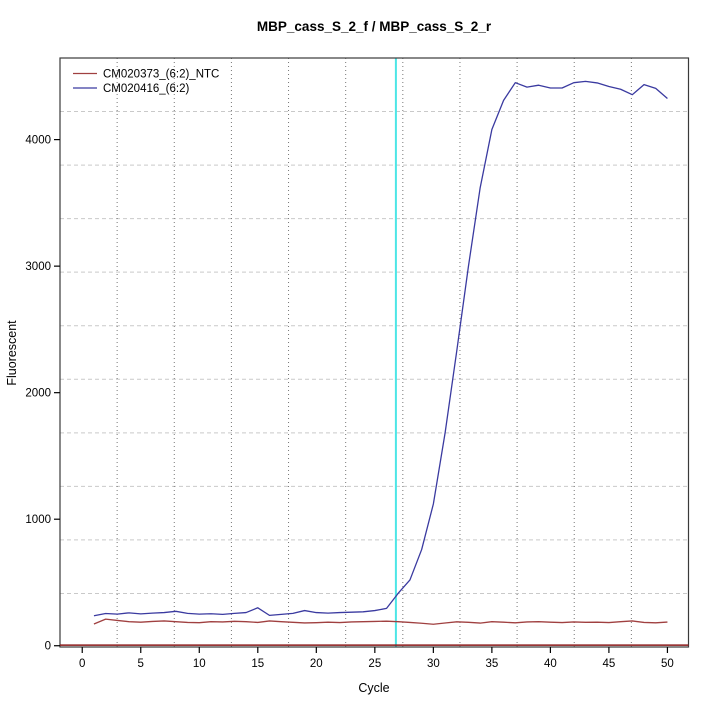  I want to click on y-axis-label: Fluorescent, so click(12, 353).